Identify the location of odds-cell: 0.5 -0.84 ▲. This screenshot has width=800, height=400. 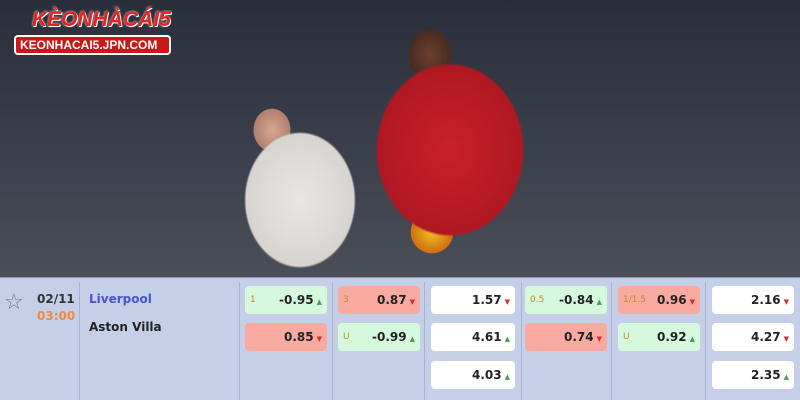
(566, 300).